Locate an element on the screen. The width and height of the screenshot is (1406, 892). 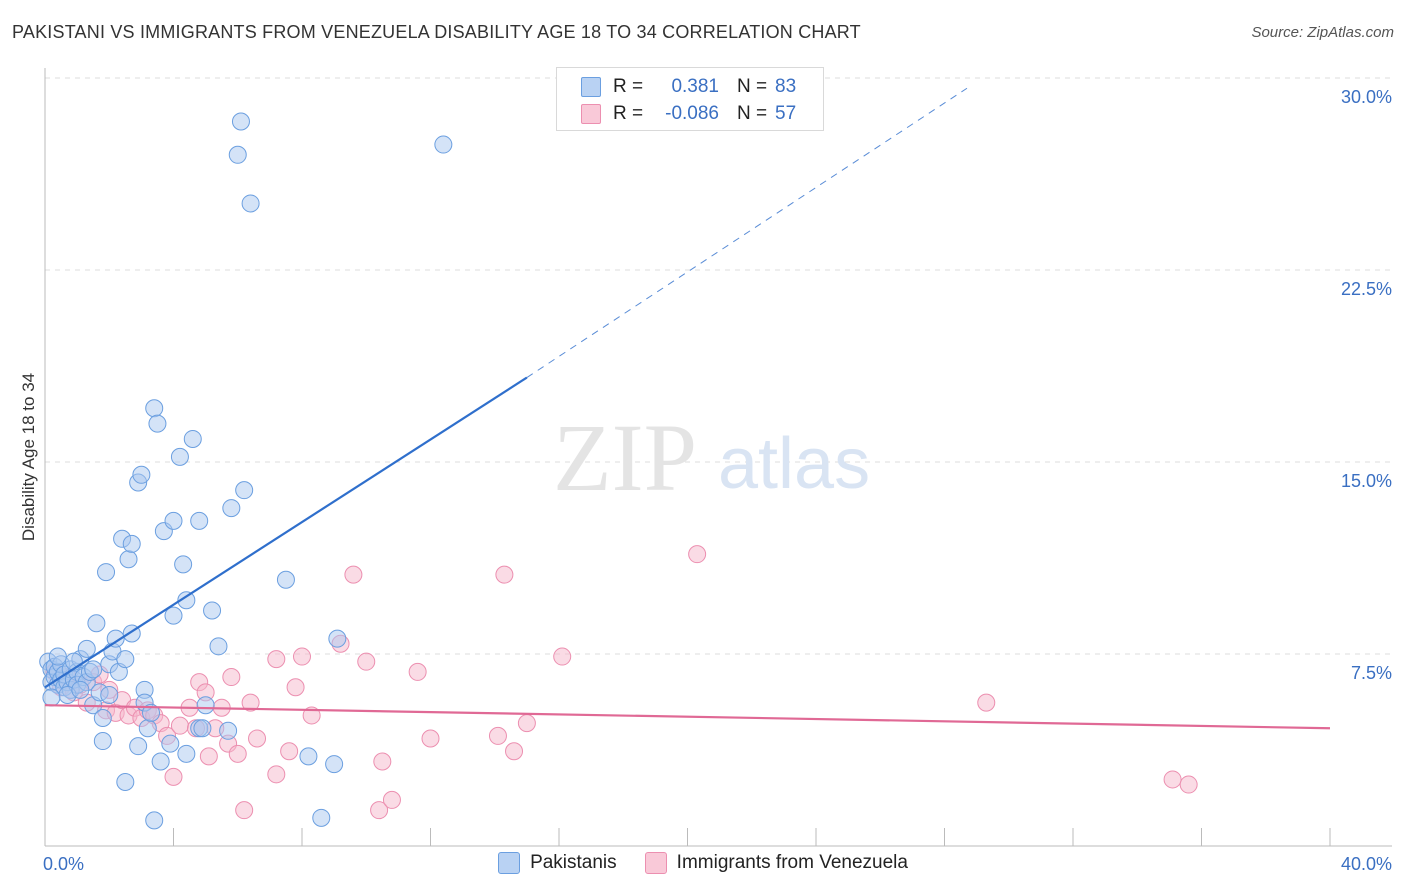
legend-label-venezuela: Immigrants from Venezuela is located at coordinates (792, 862).